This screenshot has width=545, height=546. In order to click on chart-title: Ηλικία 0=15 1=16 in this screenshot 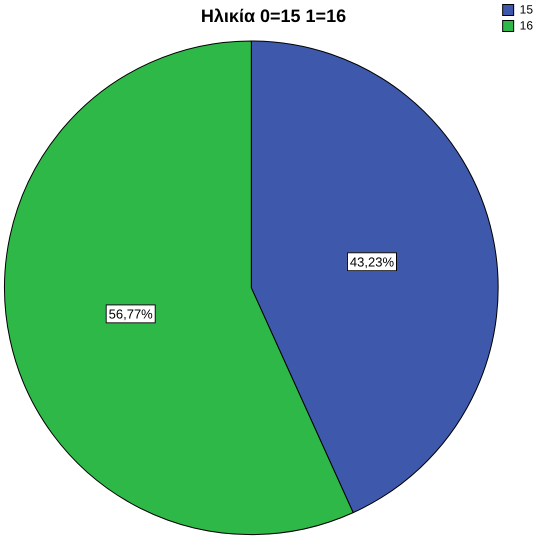, I will do `click(273, 16)`.